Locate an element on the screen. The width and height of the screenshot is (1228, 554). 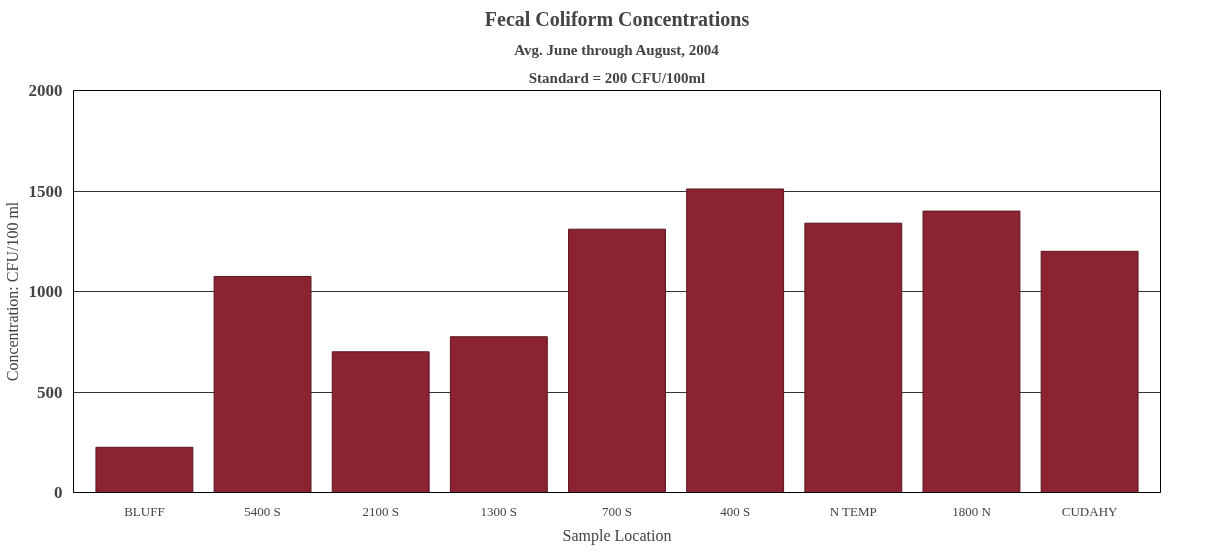
y-axis-title: Concentration: CFU/100 ml is located at coordinates (12, 291).